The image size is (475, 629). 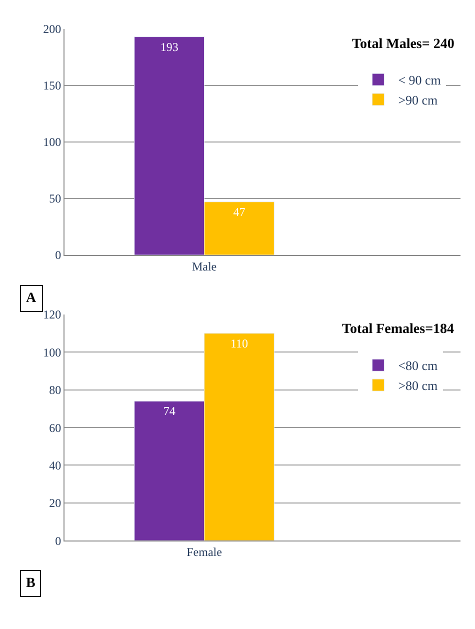 What do you see at coordinates (418, 366) in the screenshot?
I see `legend-label: <80 cm` at bounding box center [418, 366].